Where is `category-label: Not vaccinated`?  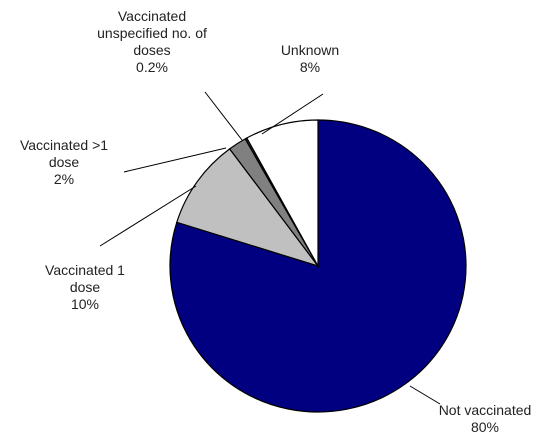 category-label: Not vaccinated is located at coordinates (485, 410).